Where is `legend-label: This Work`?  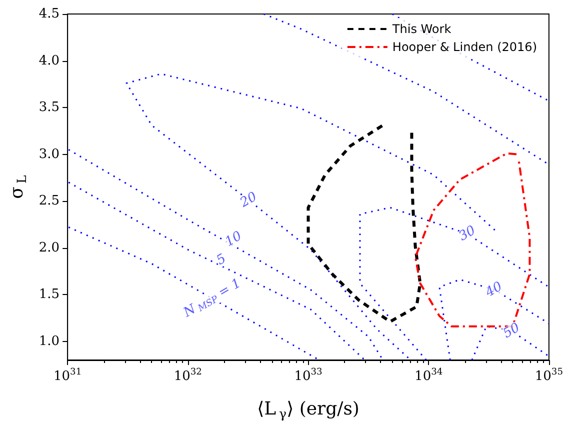
legend-label: This Work is located at coordinates (421, 29).